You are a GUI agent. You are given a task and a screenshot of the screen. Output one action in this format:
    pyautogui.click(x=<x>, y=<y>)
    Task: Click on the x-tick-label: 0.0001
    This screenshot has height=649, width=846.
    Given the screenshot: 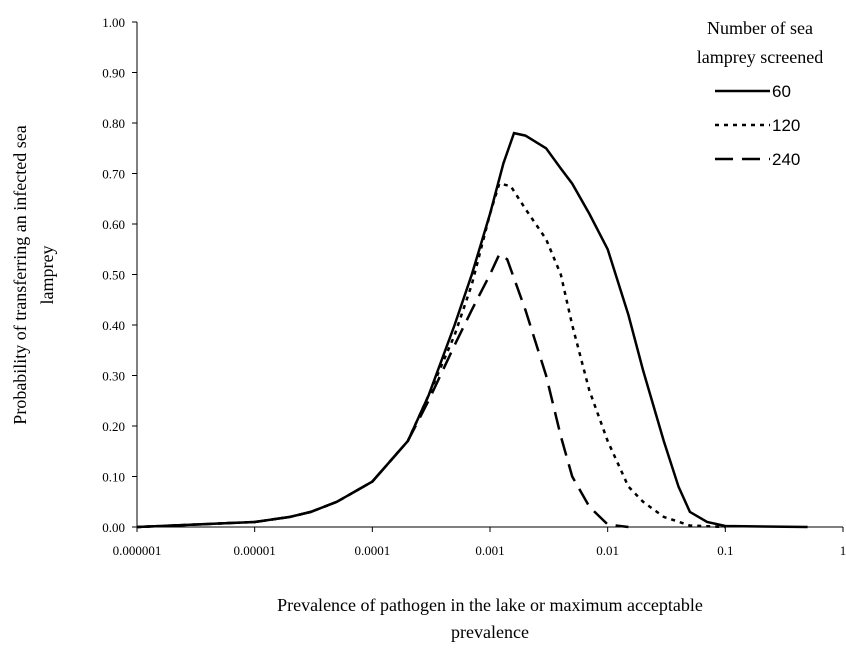 What is the action you would take?
    pyautogui.click(x=372, y=550)
    